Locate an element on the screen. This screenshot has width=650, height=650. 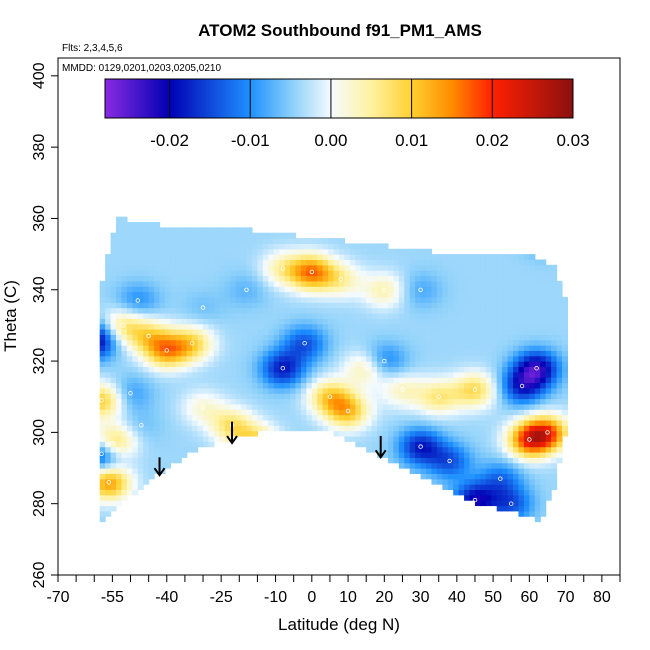
x-tick-label: 0 is located at coordinates (311, 597).